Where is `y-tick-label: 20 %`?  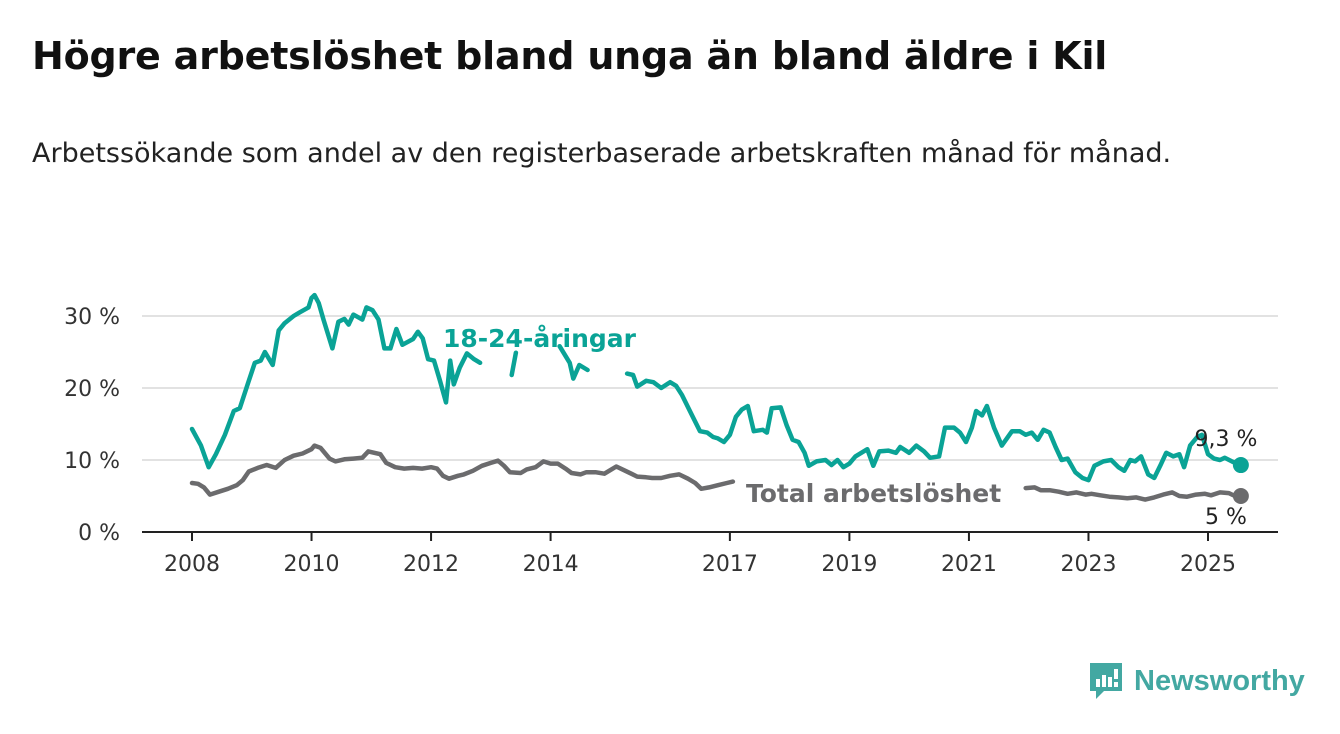 y-tick-label: 20 % is located at coordinates (92, 389).